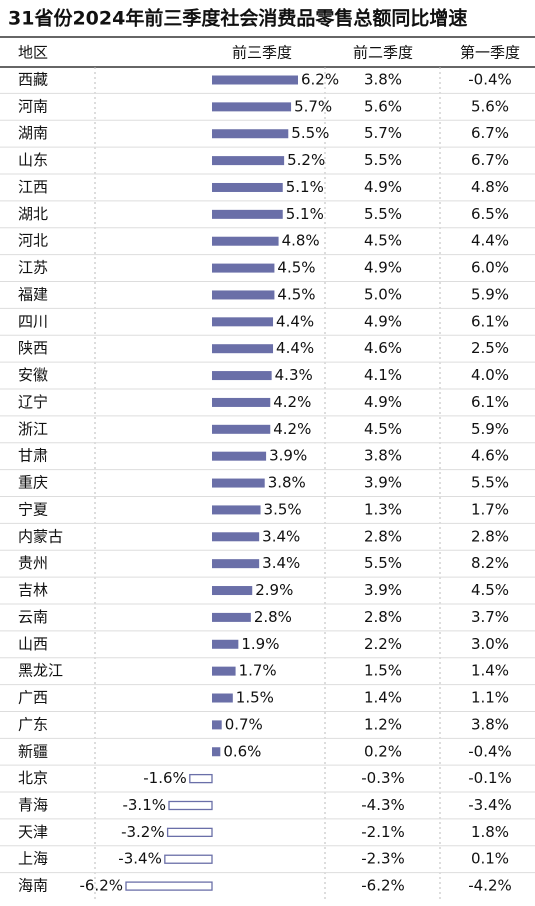  What do you see at coordinates (33, 53) in the screenshot?
I see `column-header: 地区` at bounding box center [33, 53].